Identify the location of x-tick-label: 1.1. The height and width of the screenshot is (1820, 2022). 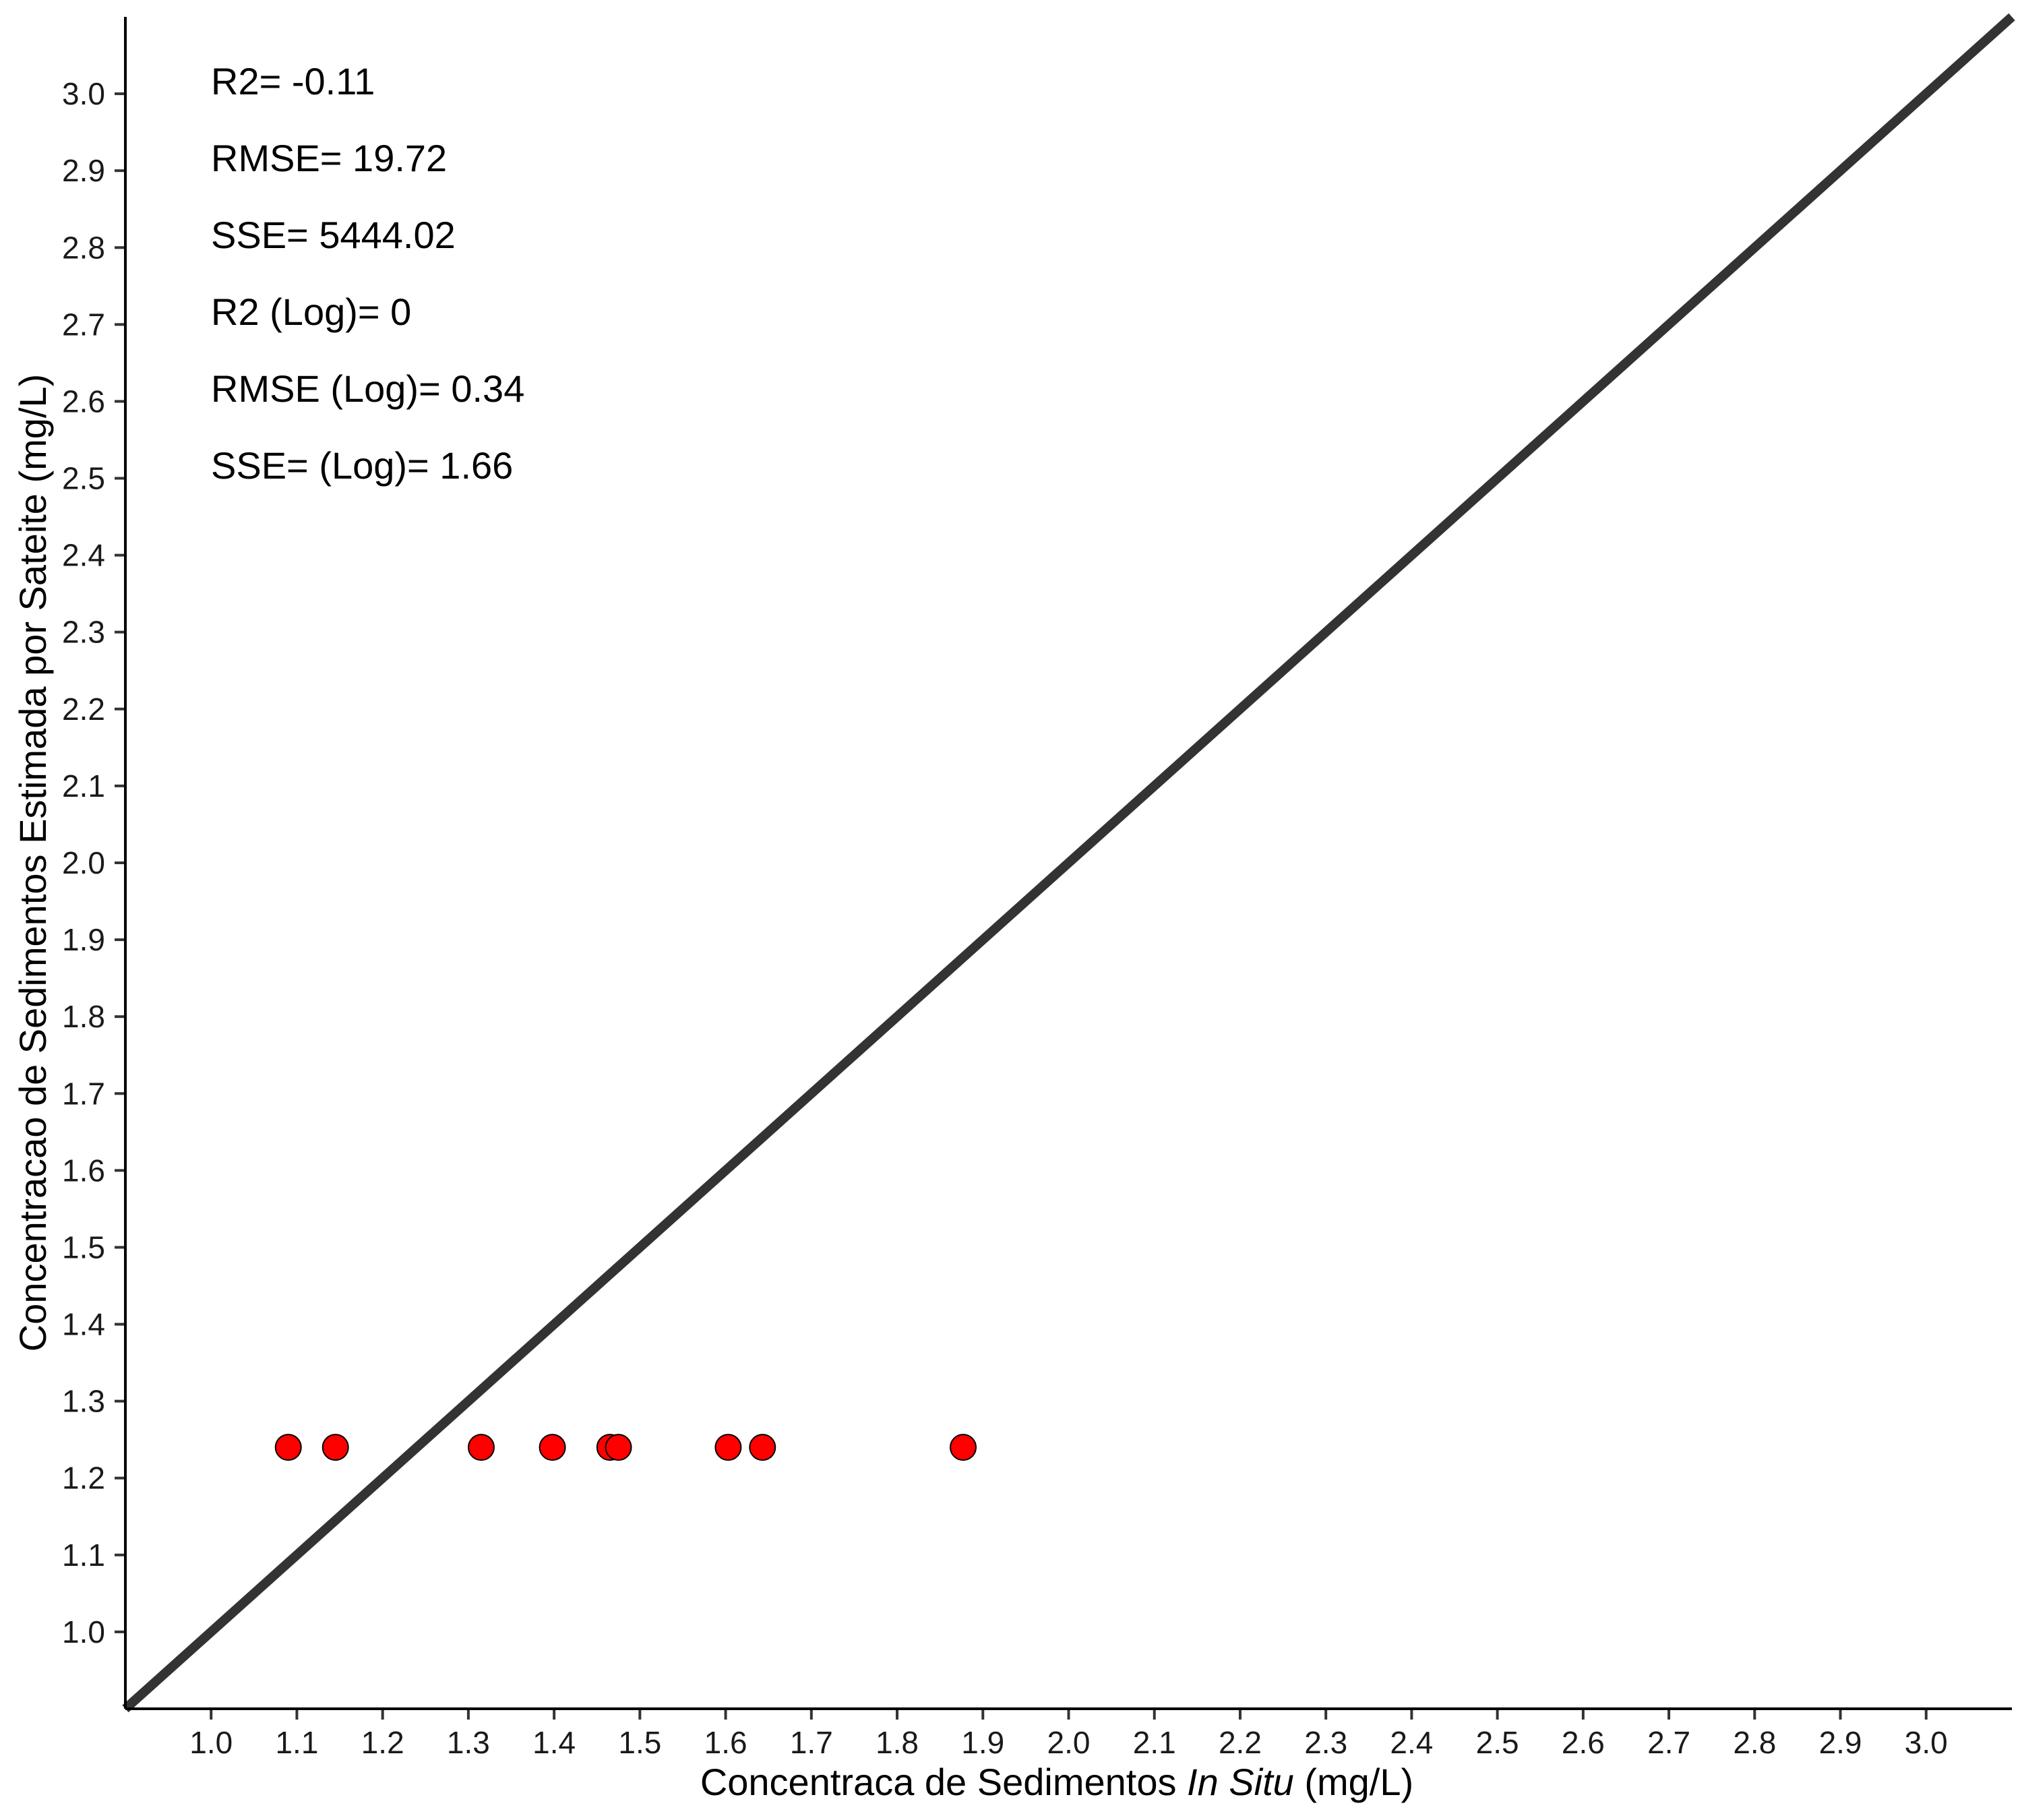
(296, 1742).